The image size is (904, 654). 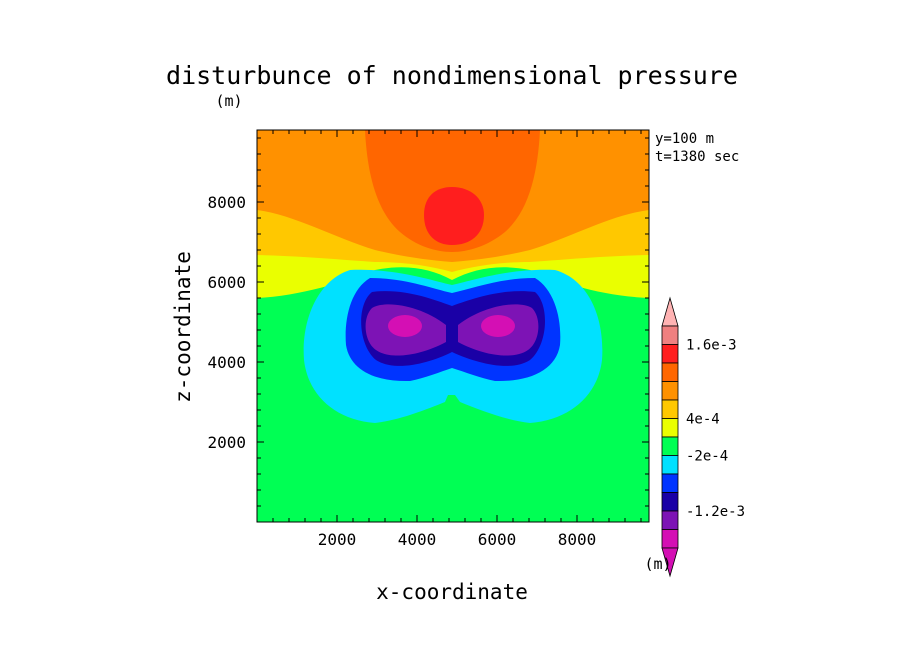 I want to click on y-tick-label: 4000, so click(x=226, y=362).